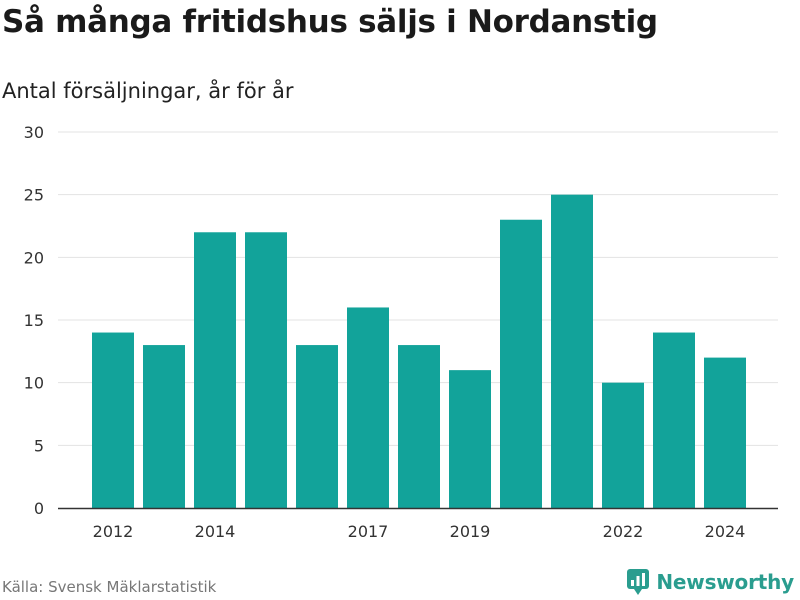 This screenshot has height=600, width=800. What do you see at coordinates (34, 132) in the screenshot?
I see `y-tick-label: 30` at bounding box center [34, 132].